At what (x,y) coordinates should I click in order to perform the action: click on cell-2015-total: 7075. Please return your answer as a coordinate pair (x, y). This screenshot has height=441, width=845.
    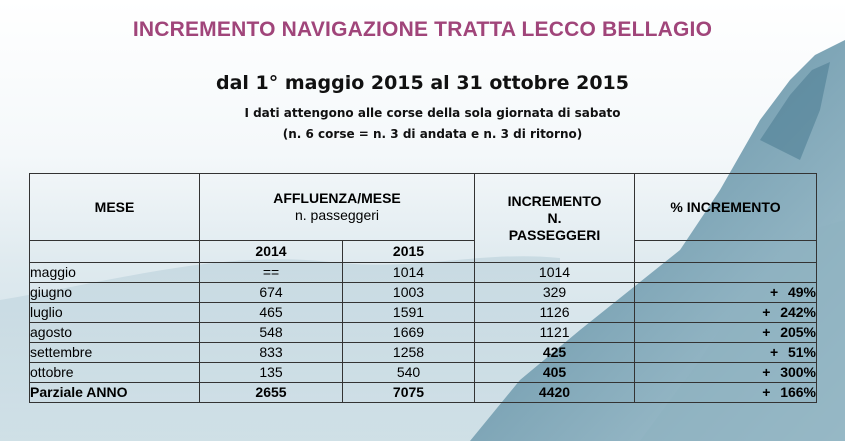
    Looking at the image, I should click on (408, 392).